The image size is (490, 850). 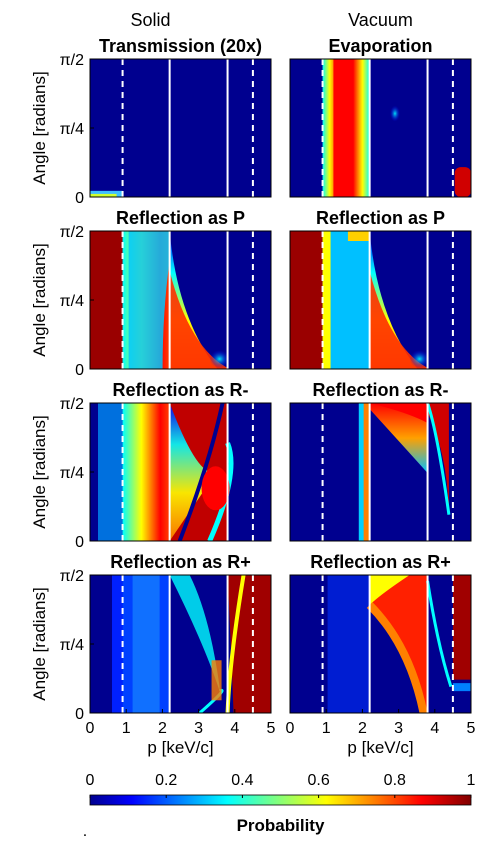 I want to click on column-title-vacuum: Vacuum, so click(x=380, y=20).